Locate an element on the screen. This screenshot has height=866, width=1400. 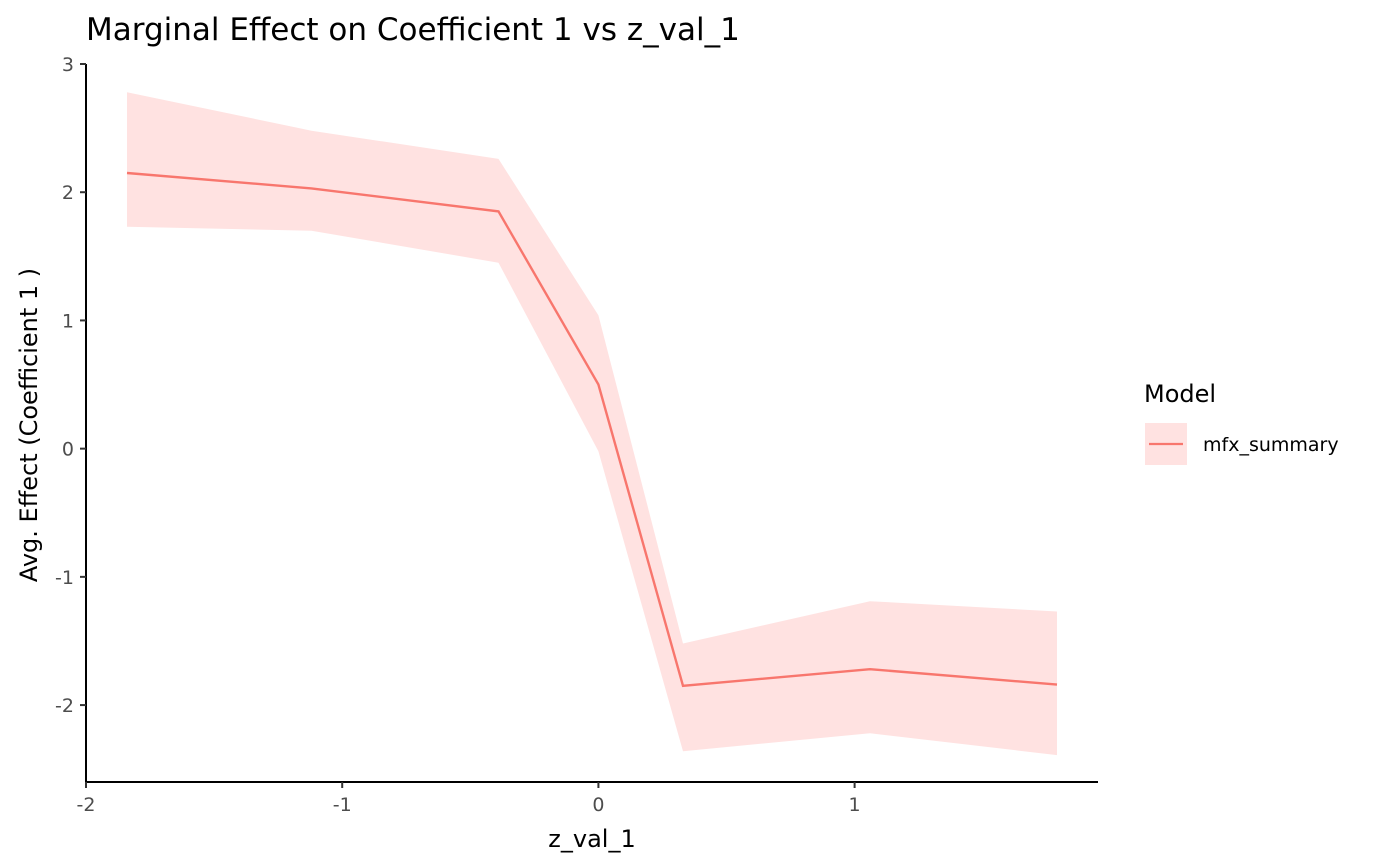
x-tick-label: 0 is located at coordinates (598, 805).